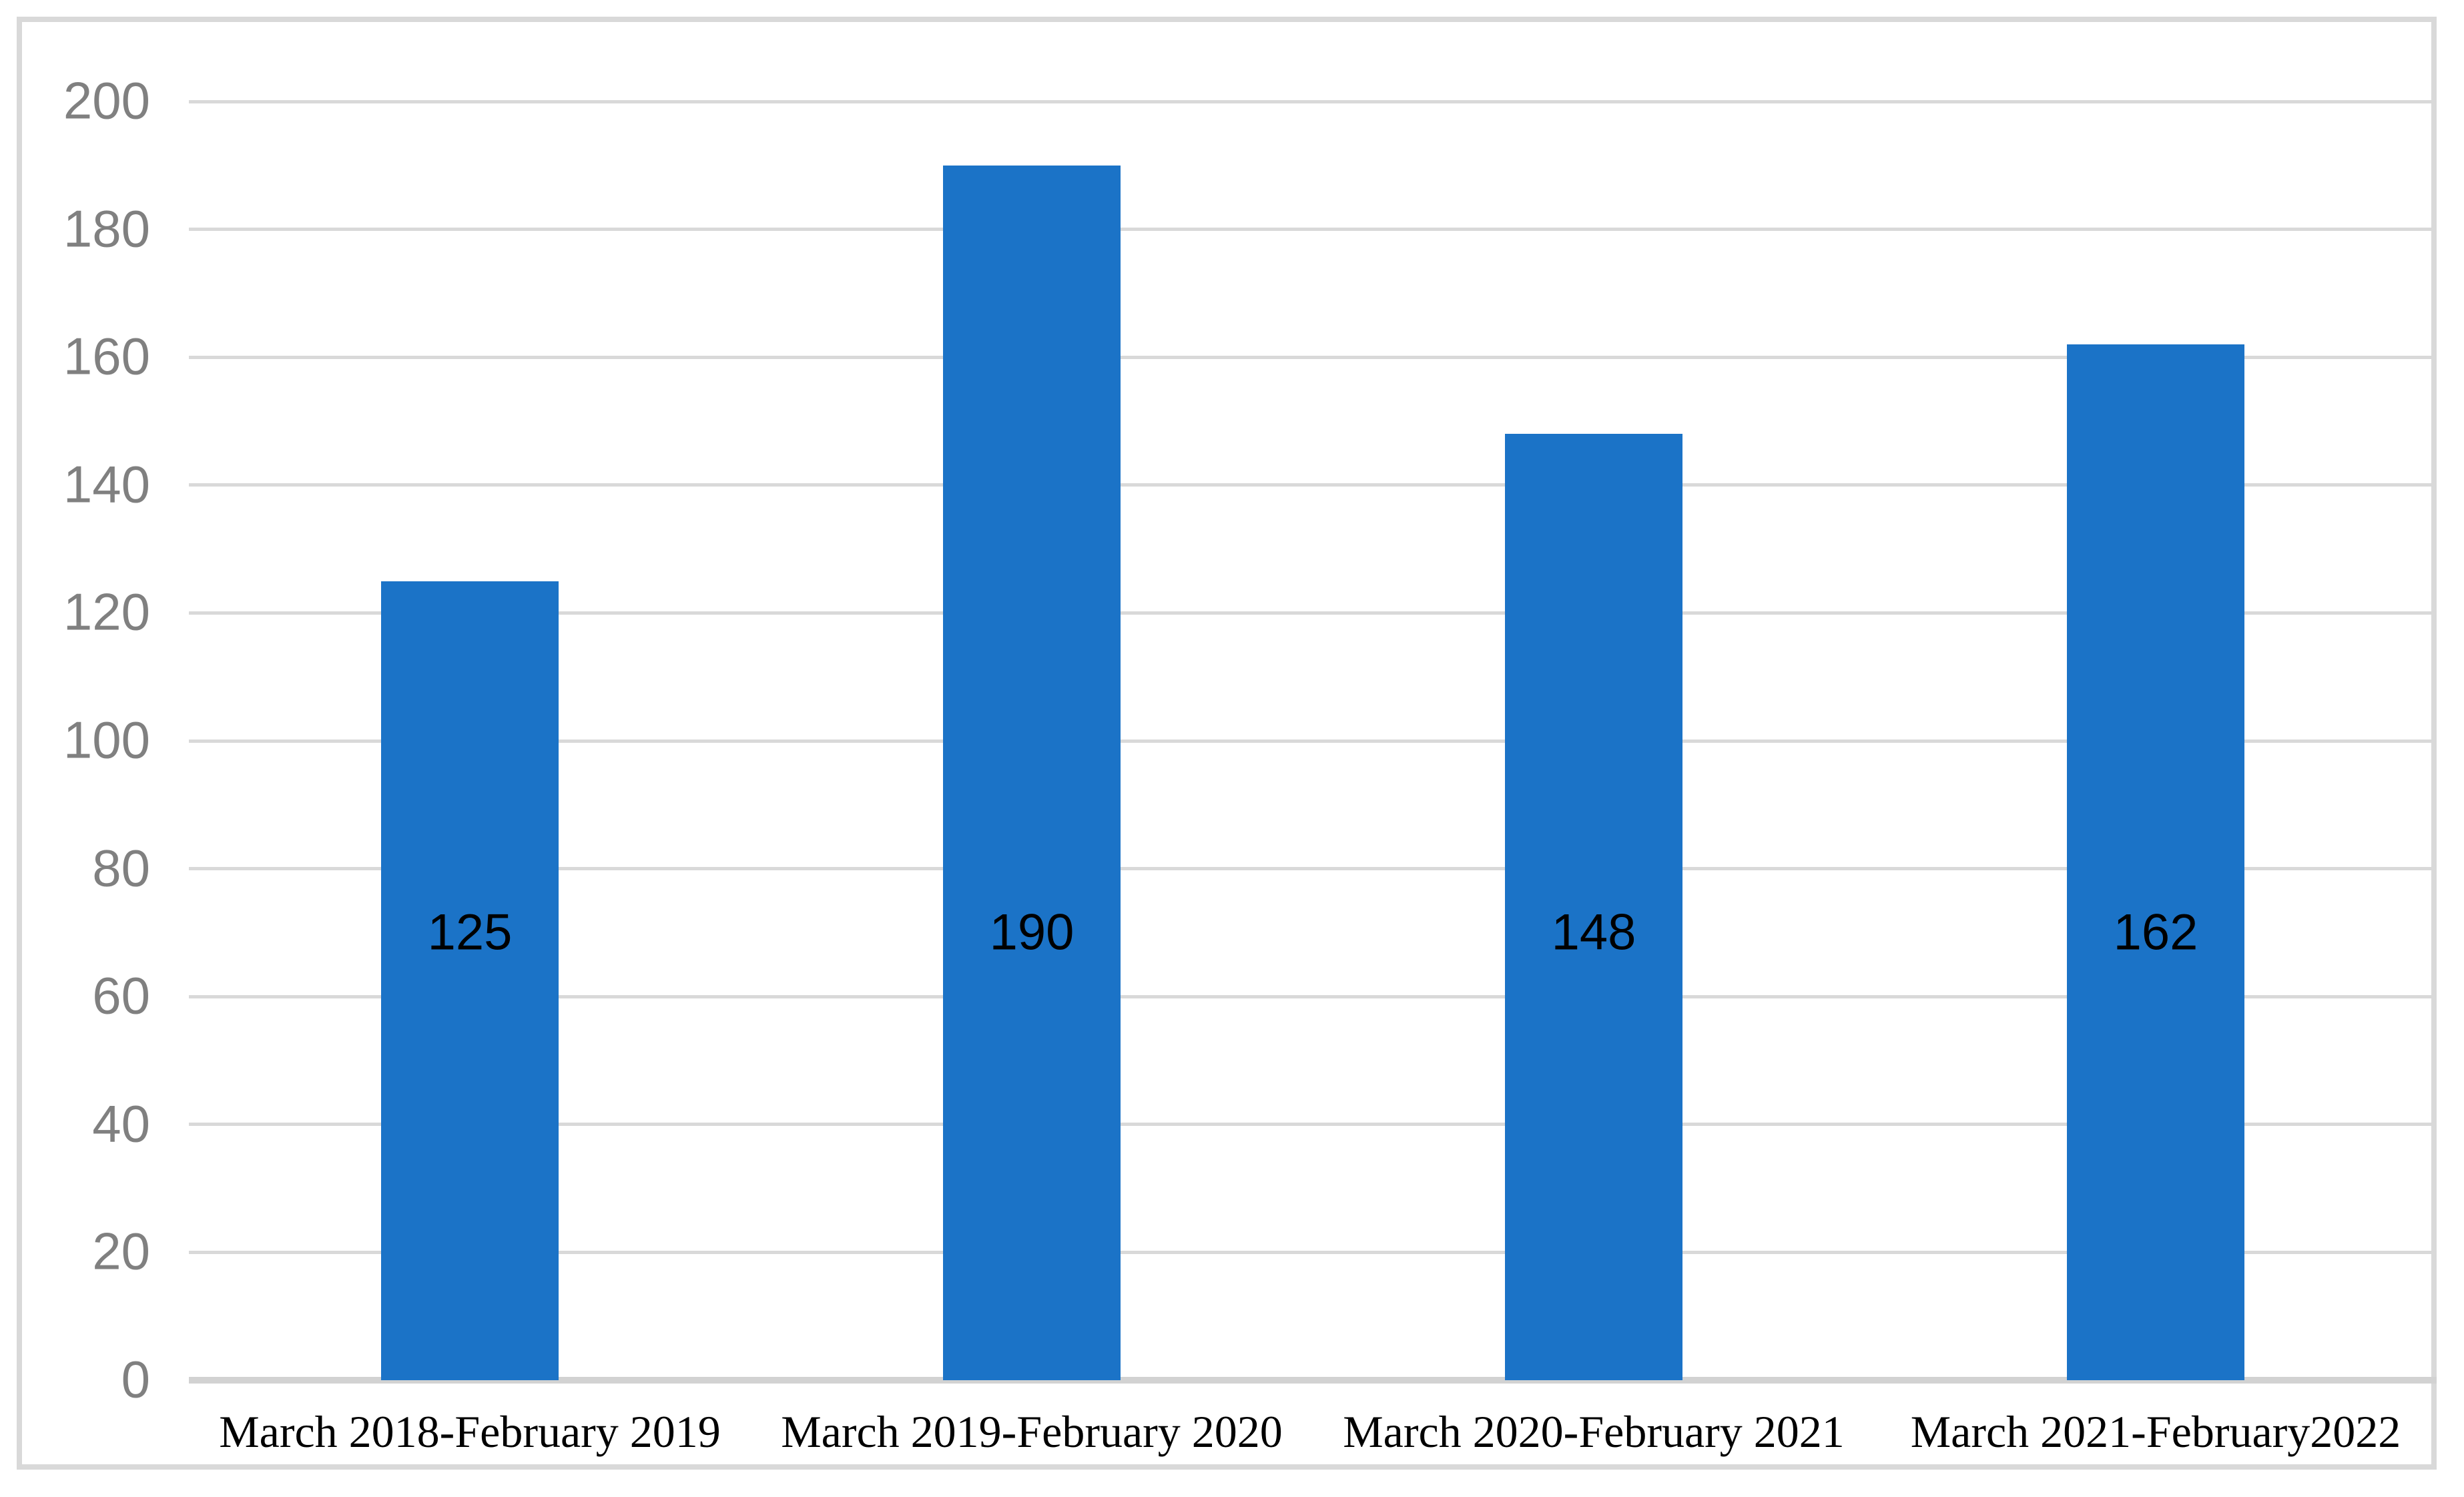 The height and width of the screenshot is (1497, 2464). What do you see at coordinates (107, 100) in the screenshot?
I see `y-axis-tick-label-200: 200` at bounding box center [107, 100].